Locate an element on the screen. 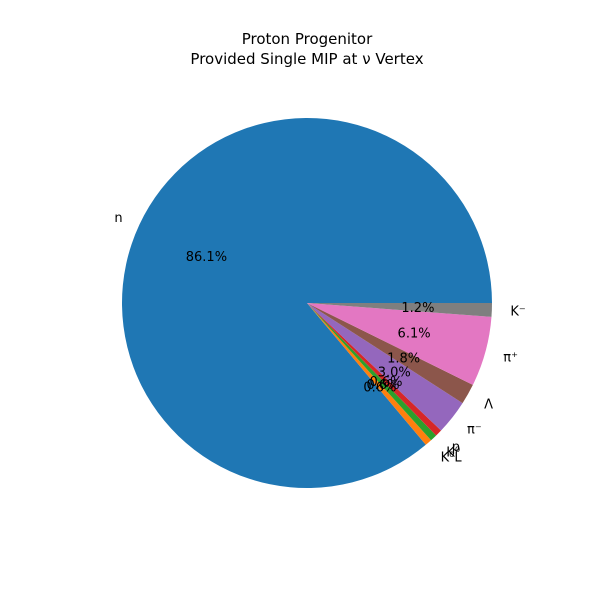  category-label-7: K⁻ is located at coordinates (517, 312).